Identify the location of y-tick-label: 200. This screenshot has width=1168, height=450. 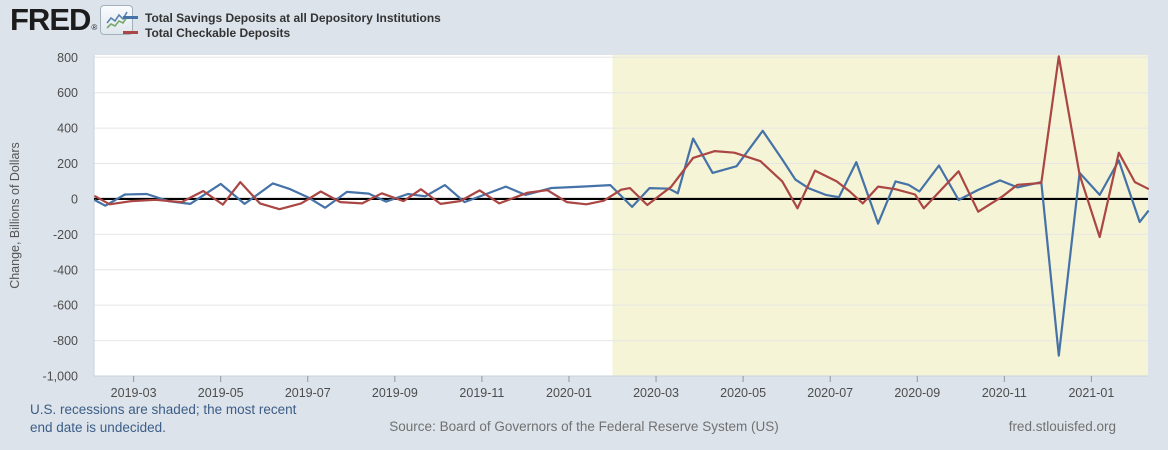
(67, 164).